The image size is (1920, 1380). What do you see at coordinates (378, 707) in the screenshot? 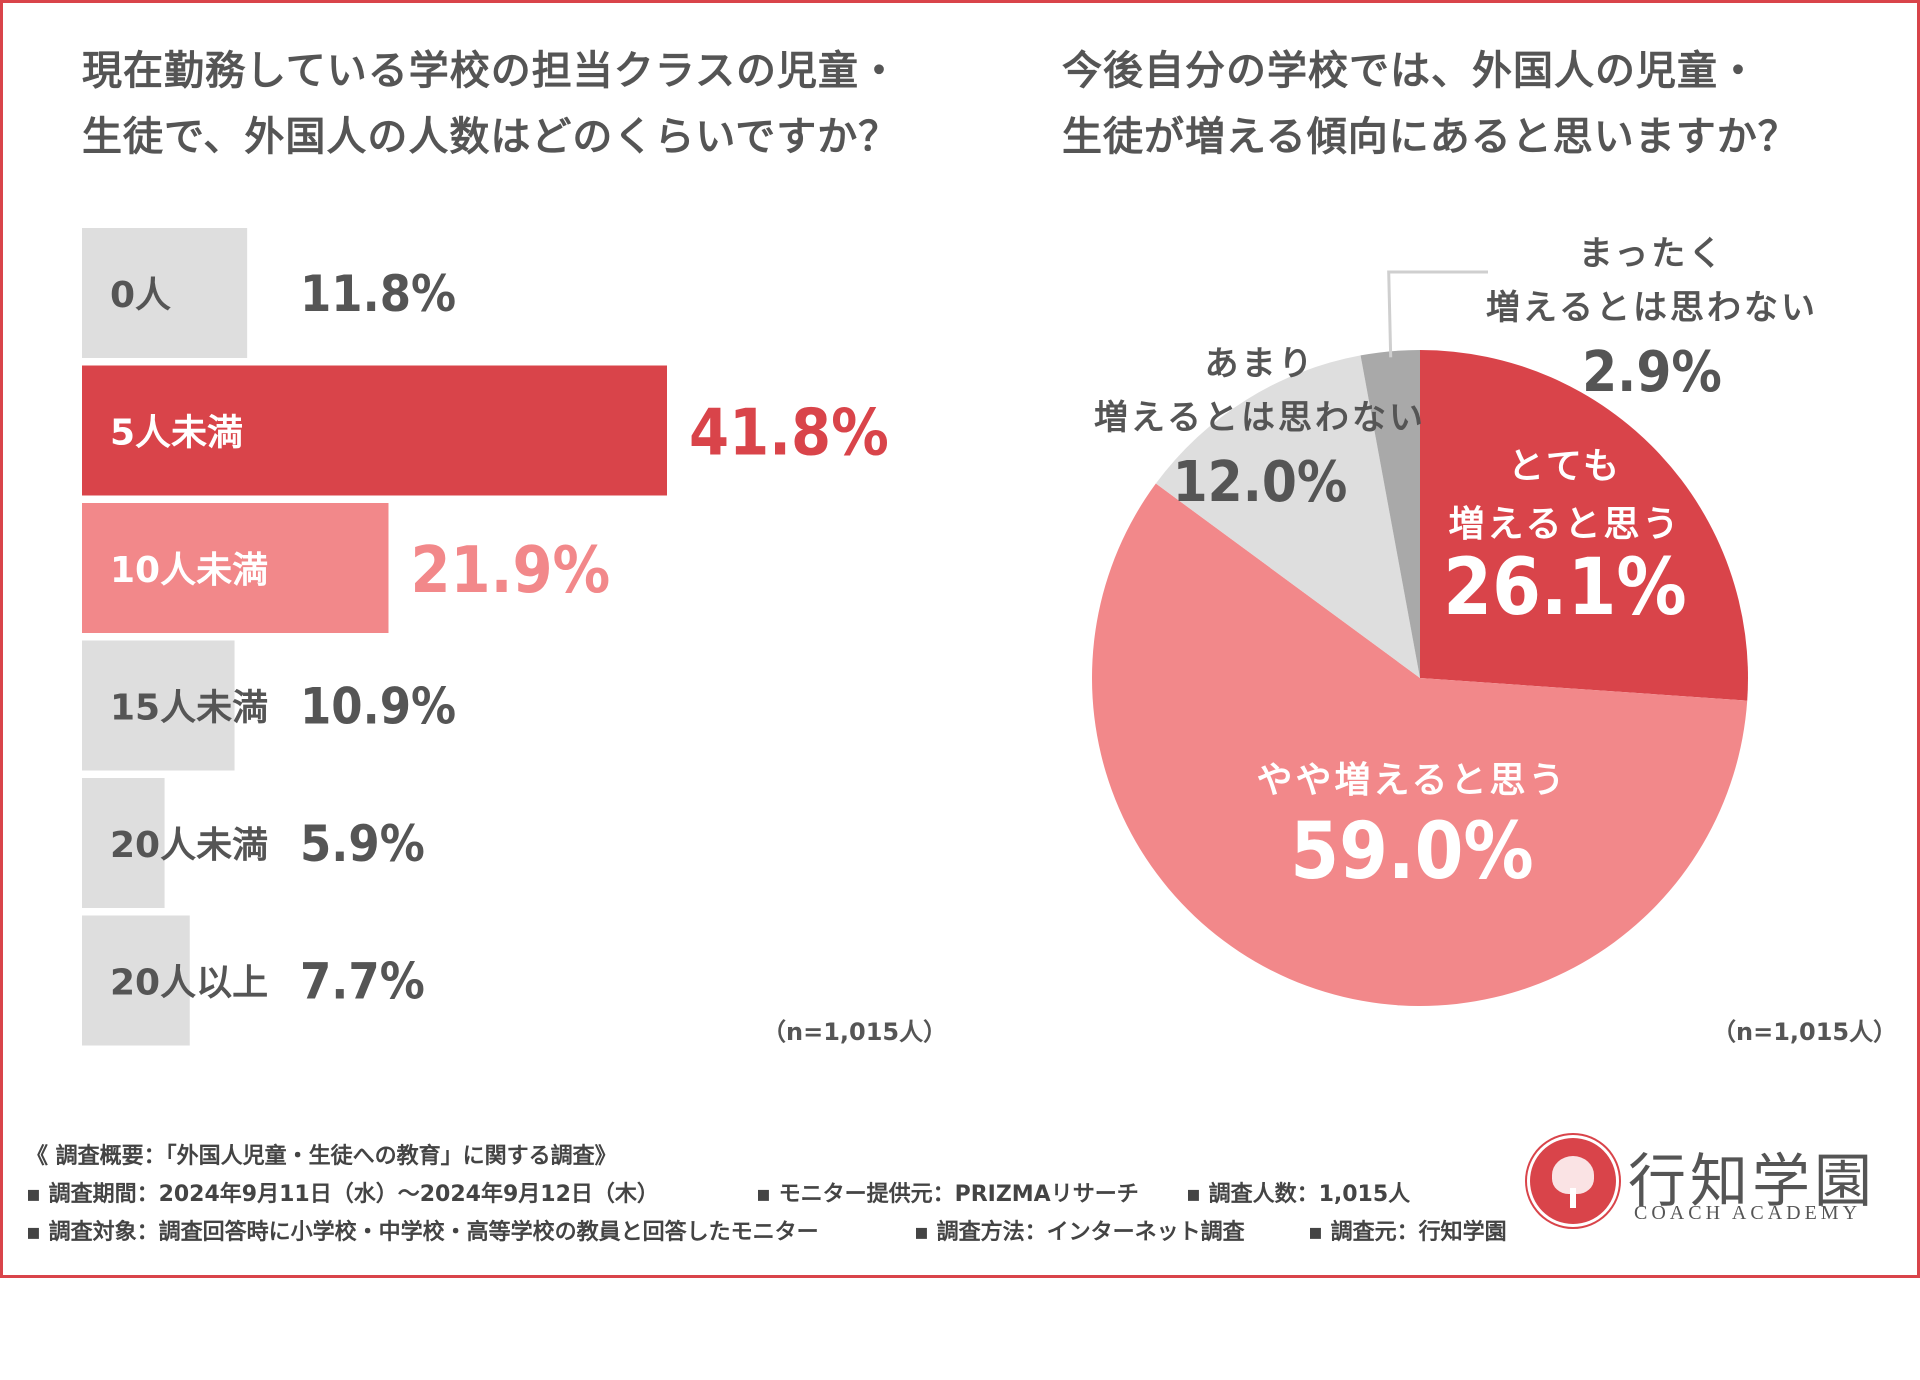
I see `bar-value-label: 10.9%` at bounding box center [378, 707].